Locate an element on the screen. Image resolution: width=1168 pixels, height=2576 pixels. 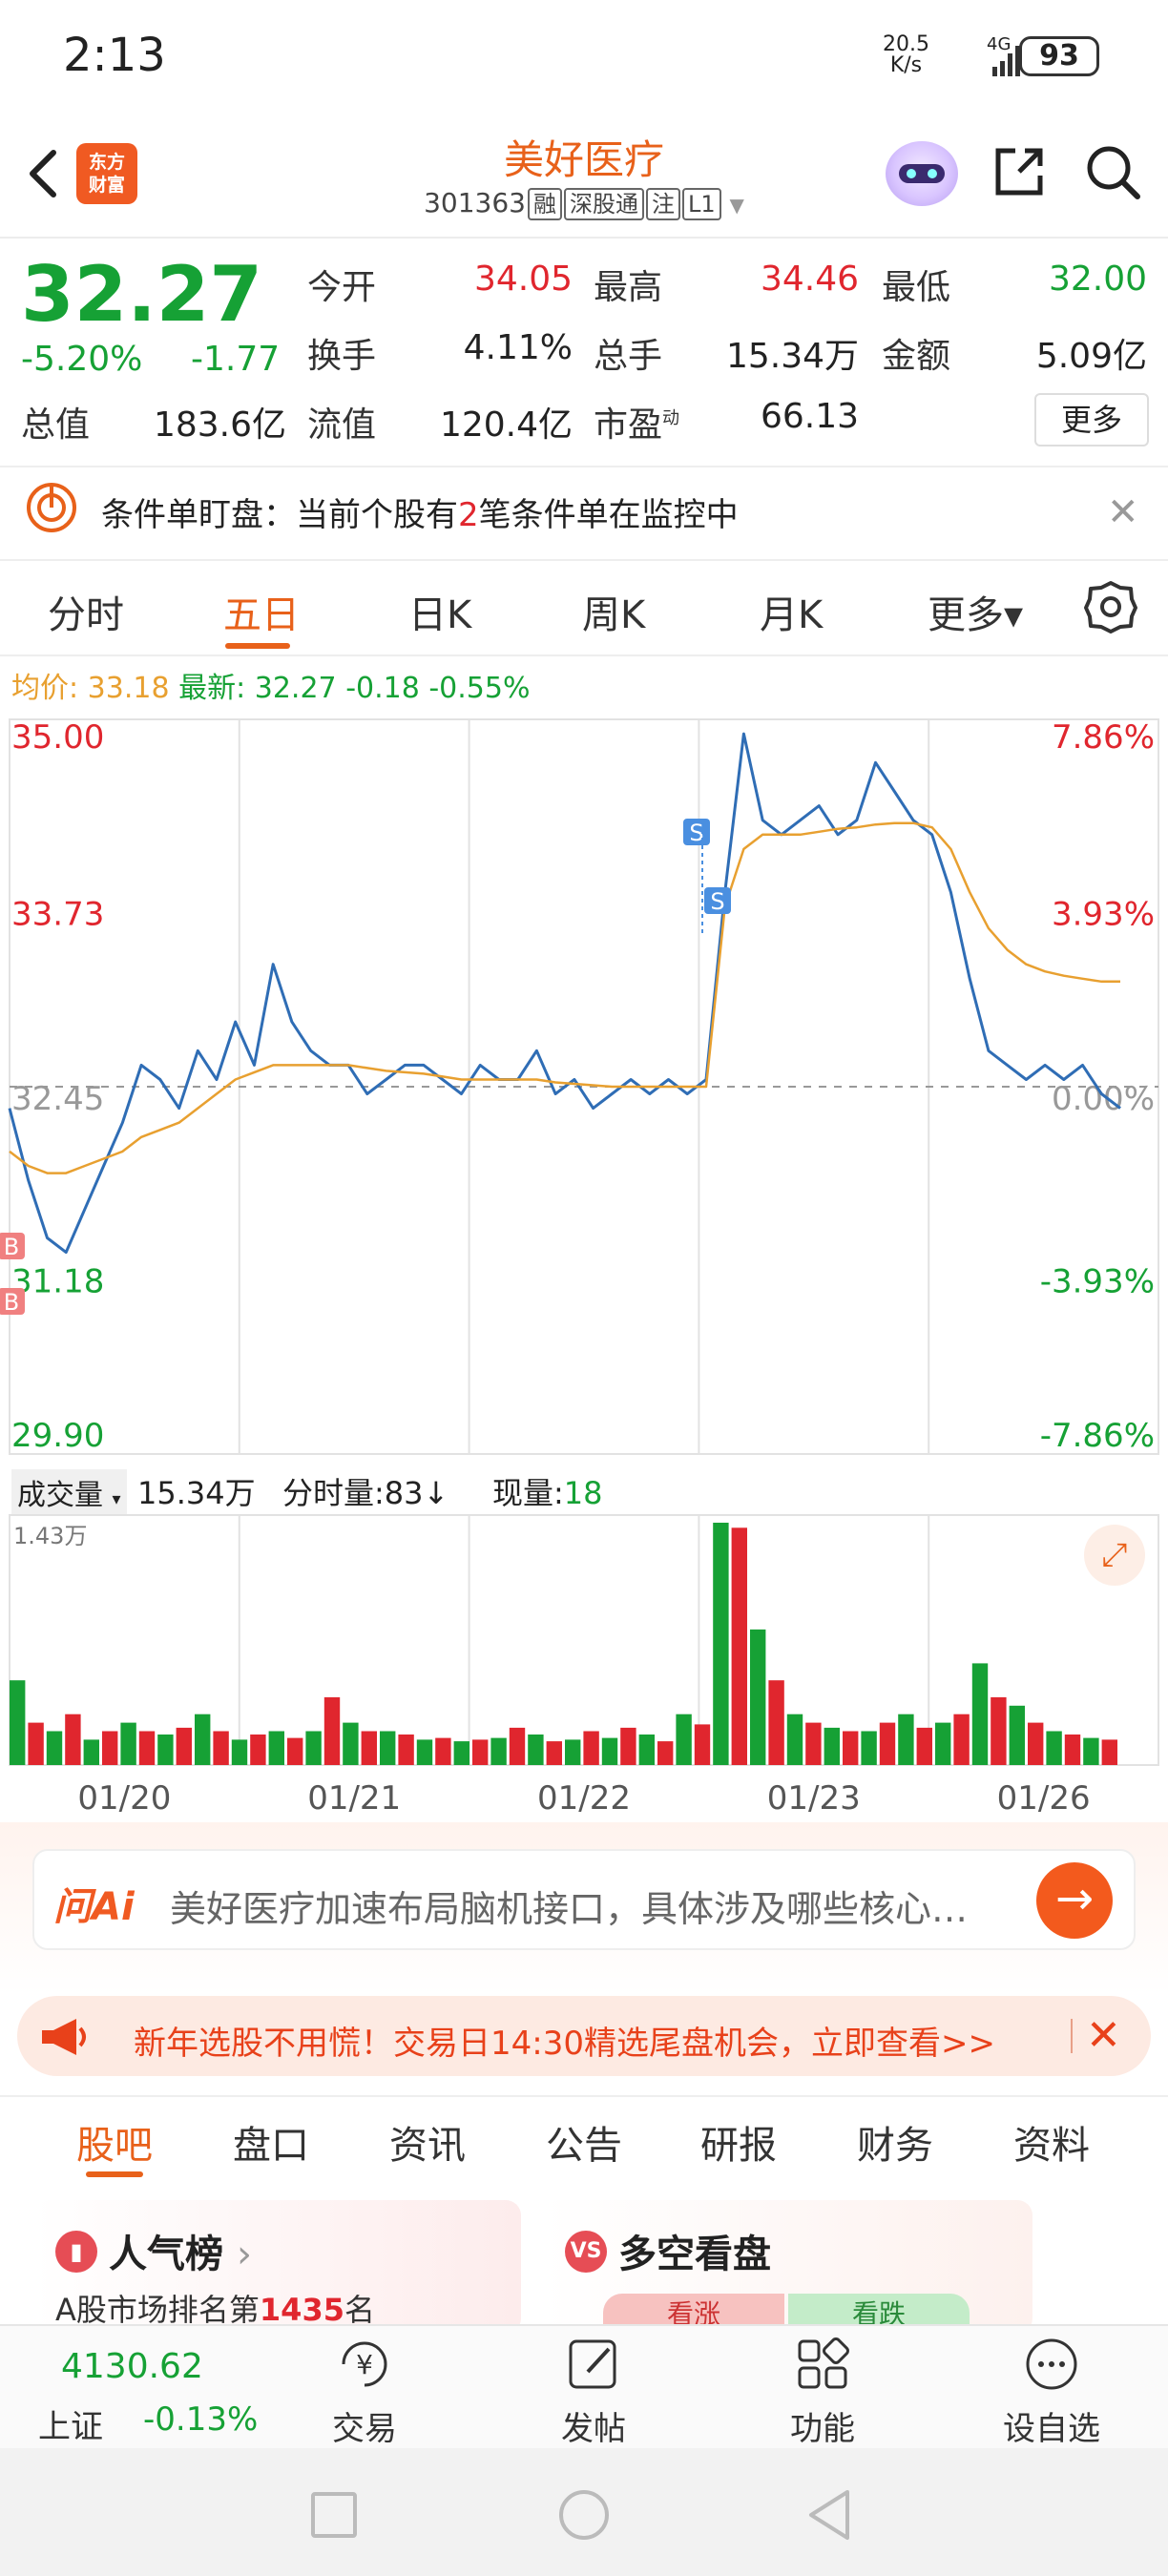
ai-assistant-avatar is located at coordinates (922, 173).